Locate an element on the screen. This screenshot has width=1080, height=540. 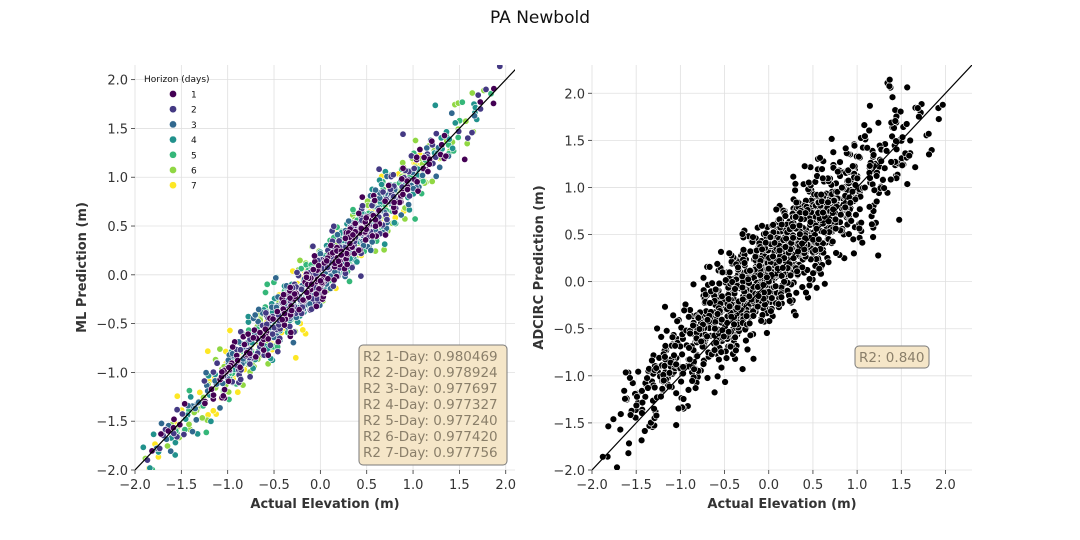
x-tick-label: 2.0 is located at coordinates (505, 485).